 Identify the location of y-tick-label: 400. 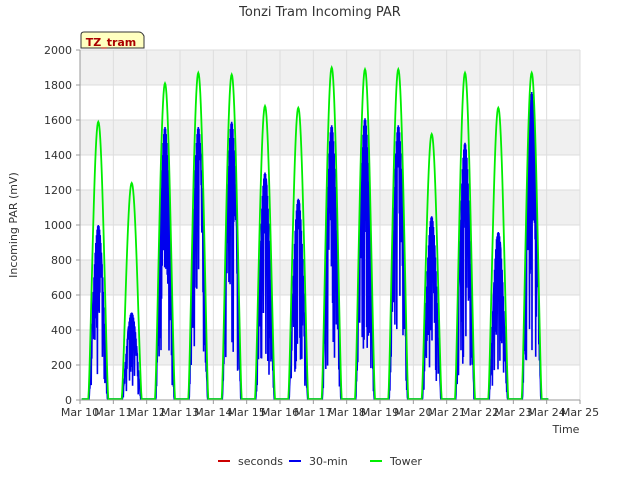
(61, 330).